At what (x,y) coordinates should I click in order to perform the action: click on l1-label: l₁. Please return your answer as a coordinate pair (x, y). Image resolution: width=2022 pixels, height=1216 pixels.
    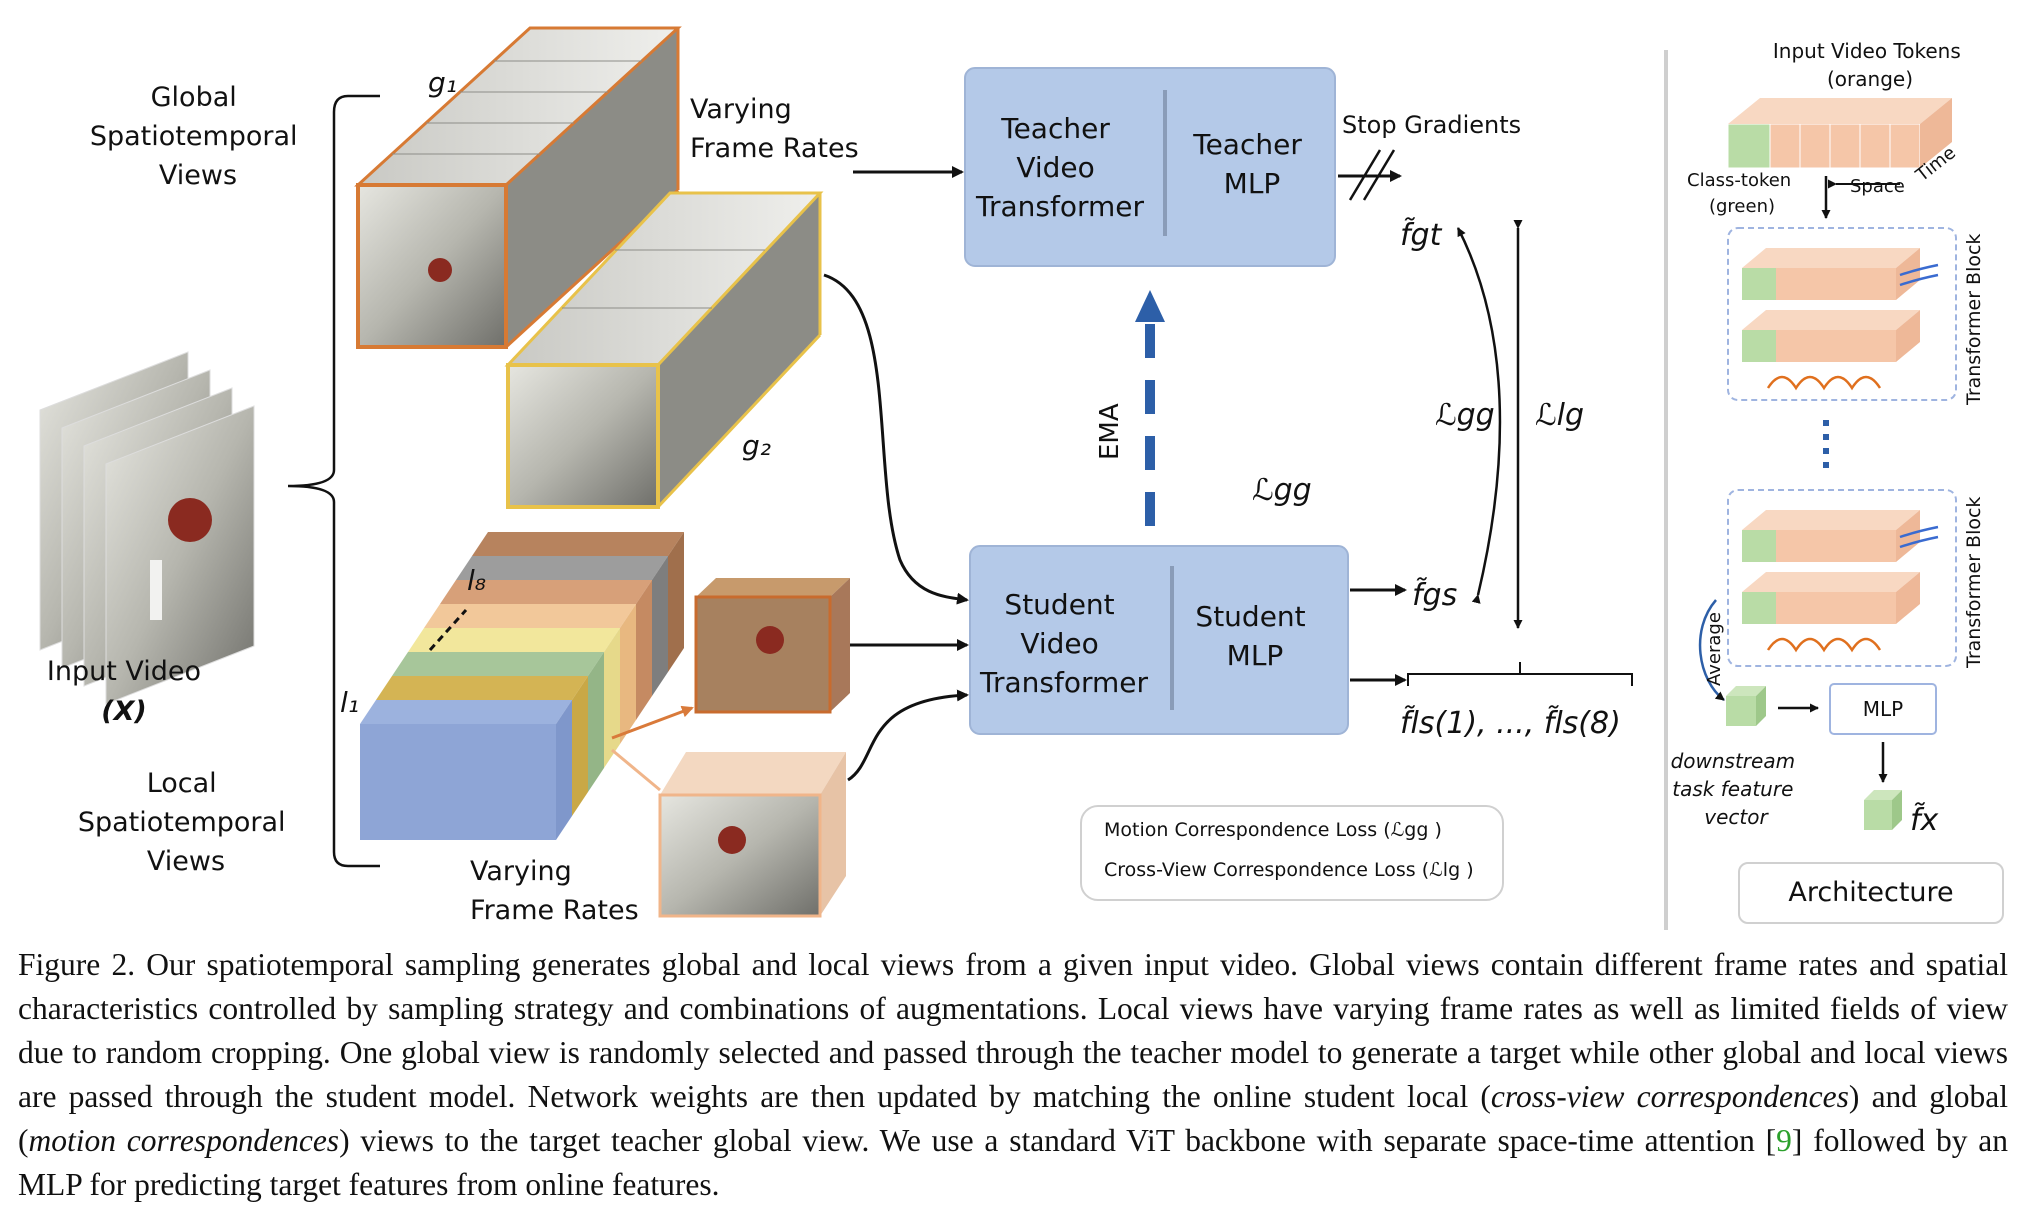
    Looking at the image, I should click on (349, 702).